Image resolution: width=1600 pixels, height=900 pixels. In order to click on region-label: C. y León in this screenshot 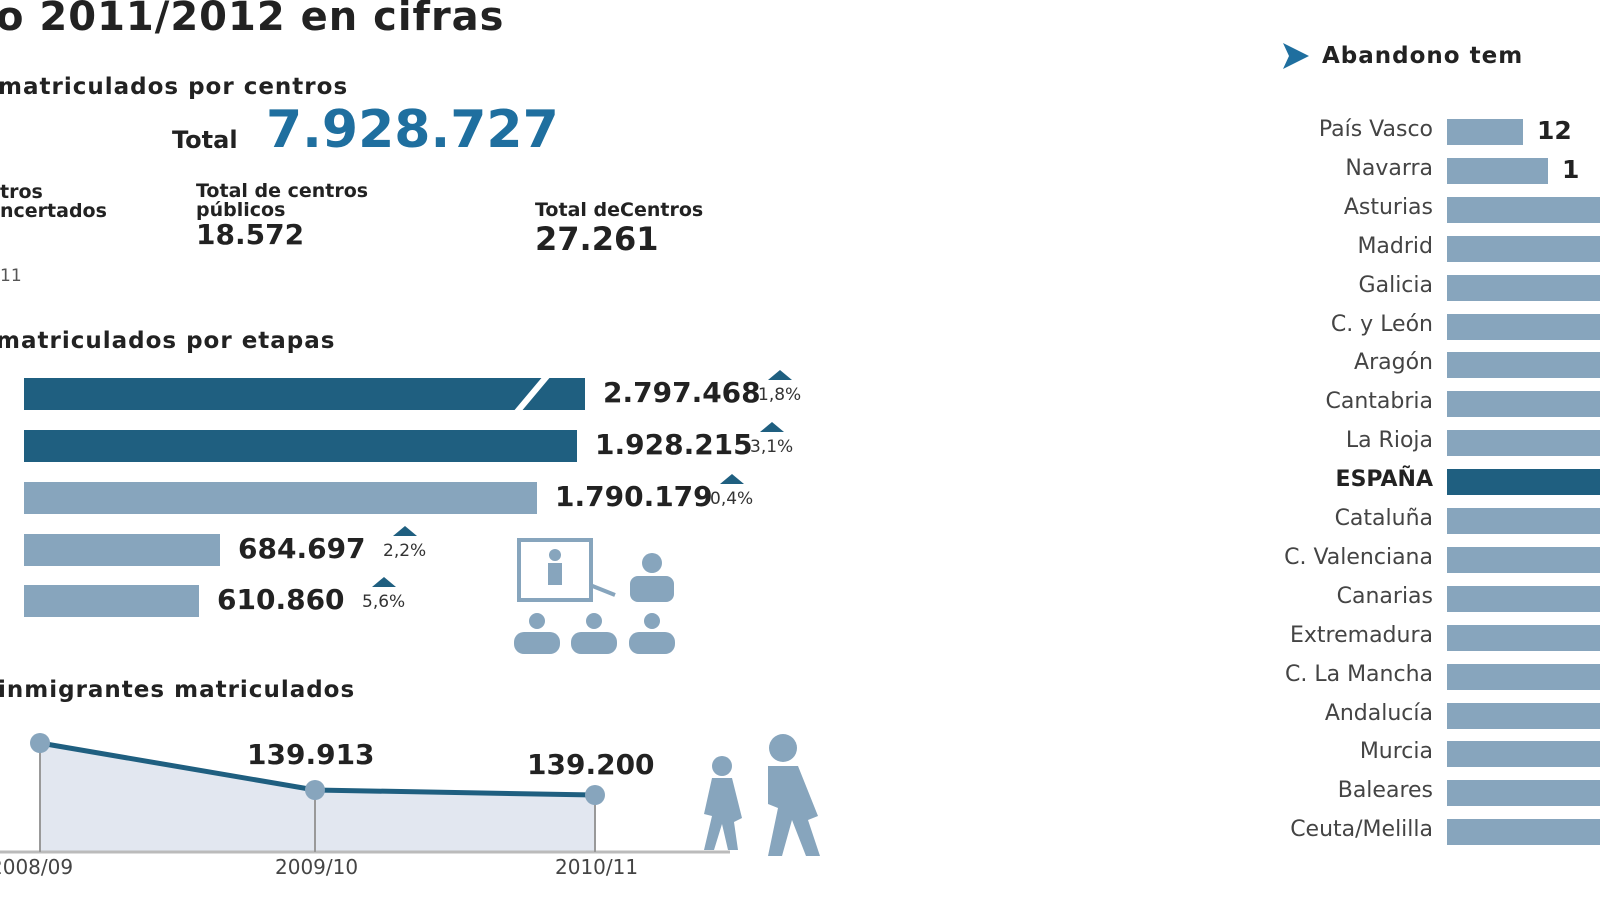, I will do `click(1381, 324)`.